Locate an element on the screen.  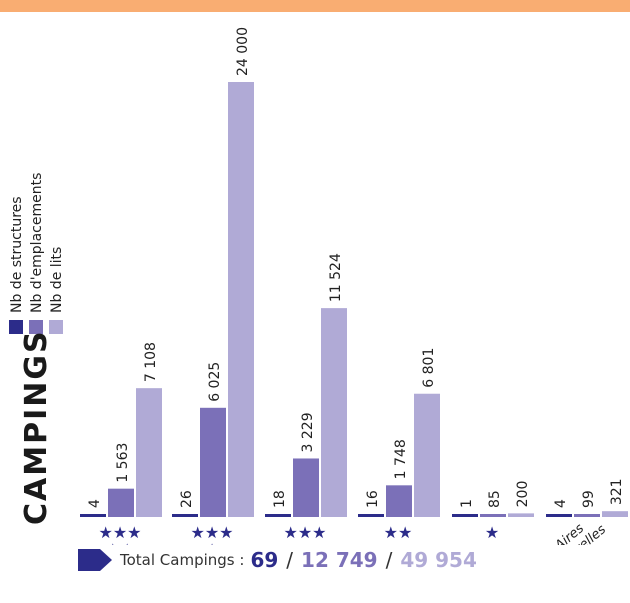
data-label: 99 is located at coordinates (589, 499).